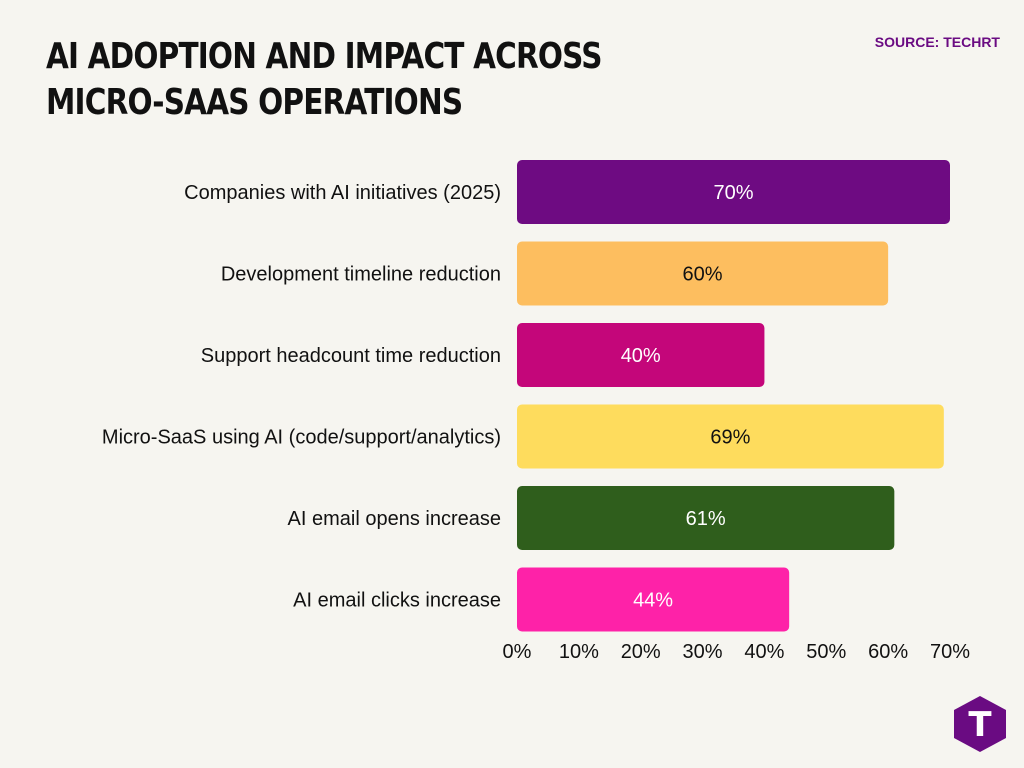 Image resolution: width=1024 pixels, height=768 pixels. I want to click on bar-value-label: 44%, so click(653, 601).